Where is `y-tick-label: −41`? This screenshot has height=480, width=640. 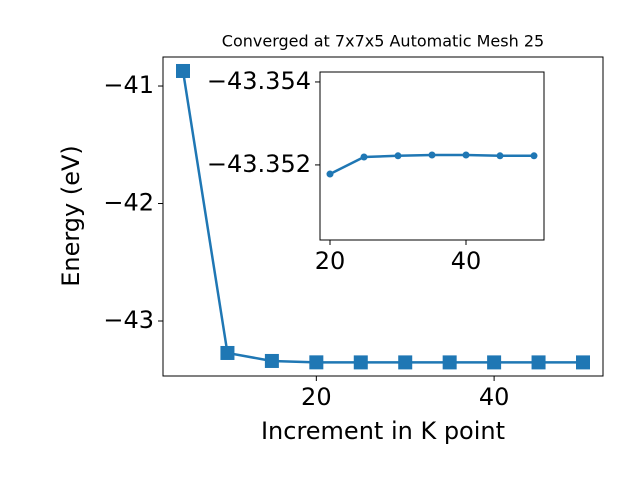
y-tick-label: −41 is located at coordinates (128, 85).